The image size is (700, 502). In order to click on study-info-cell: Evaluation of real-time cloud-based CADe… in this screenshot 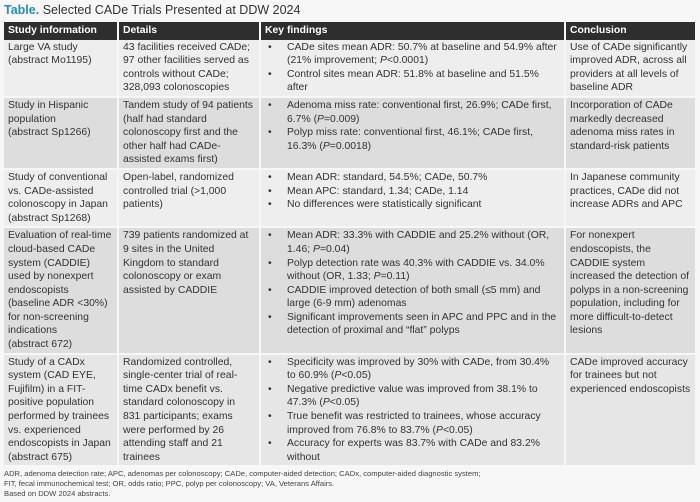, I will do `click(61, 291)`.